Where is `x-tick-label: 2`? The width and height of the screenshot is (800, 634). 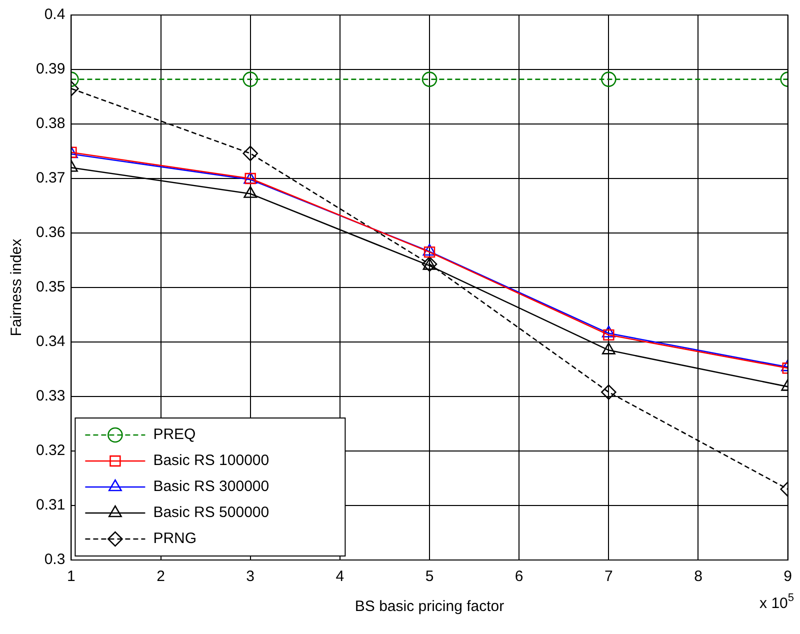
x-tick-label: 2 is located at coordinates (160, 577).